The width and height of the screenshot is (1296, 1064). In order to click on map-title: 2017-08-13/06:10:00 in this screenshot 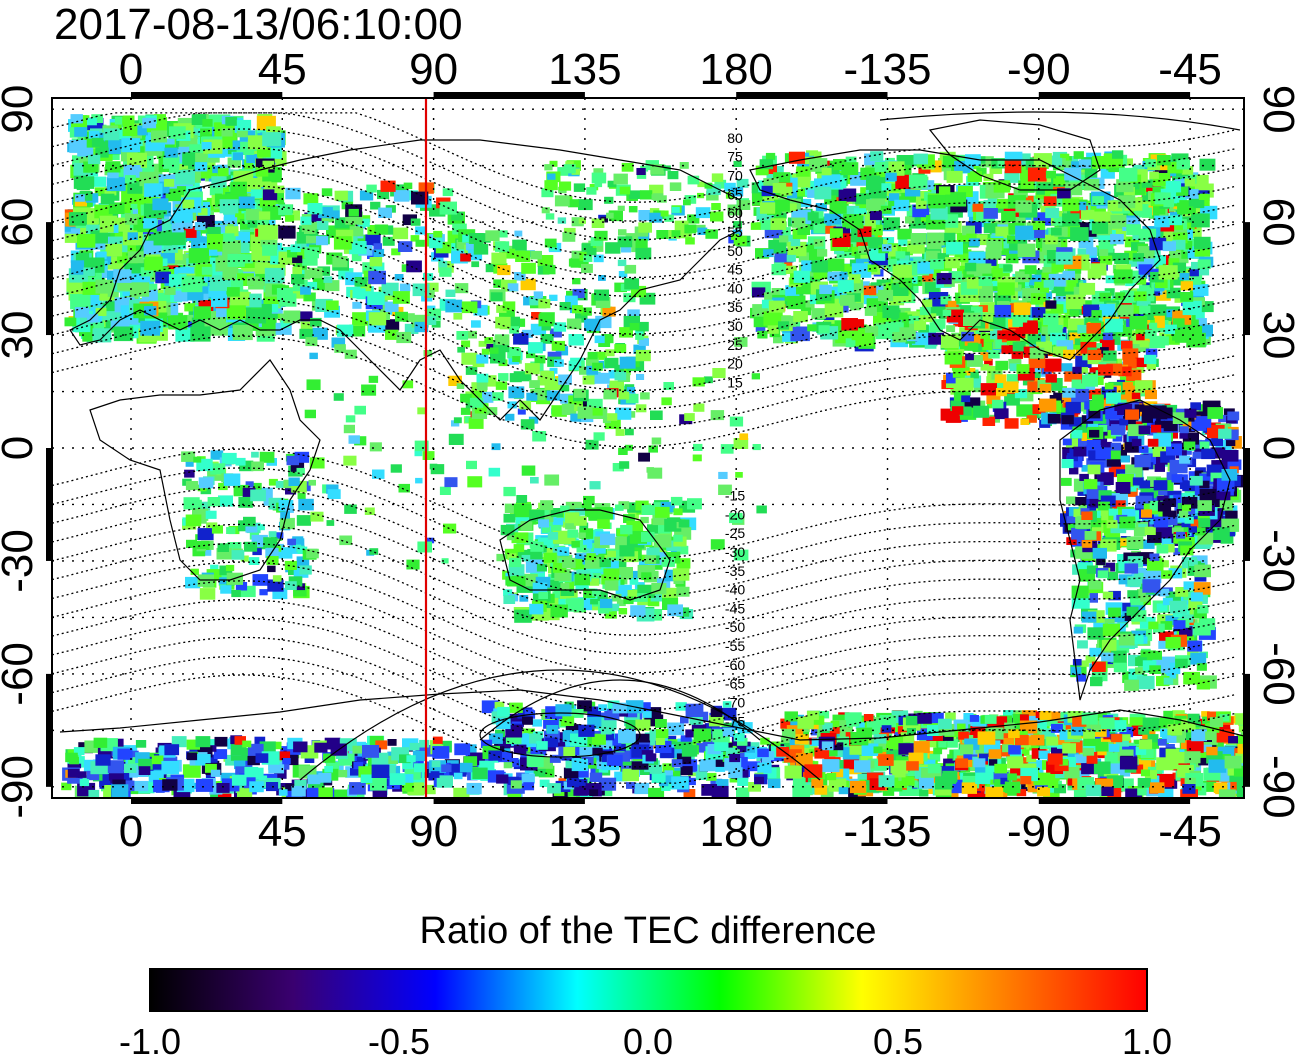, I will do `click(258, 24)`.